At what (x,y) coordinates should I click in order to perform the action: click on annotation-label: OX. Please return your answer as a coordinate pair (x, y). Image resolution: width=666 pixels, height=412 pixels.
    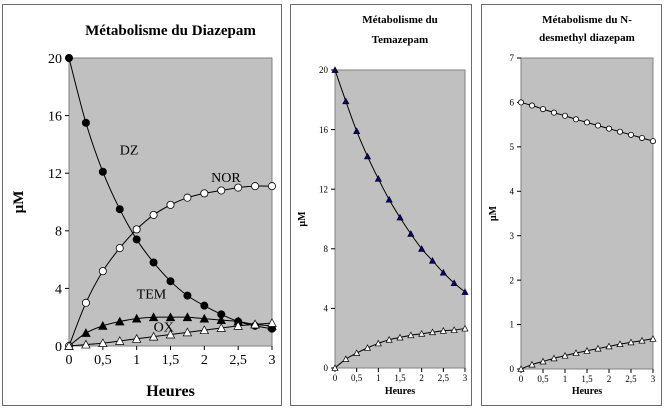
    Looking at the image, I should click on (164, 328).